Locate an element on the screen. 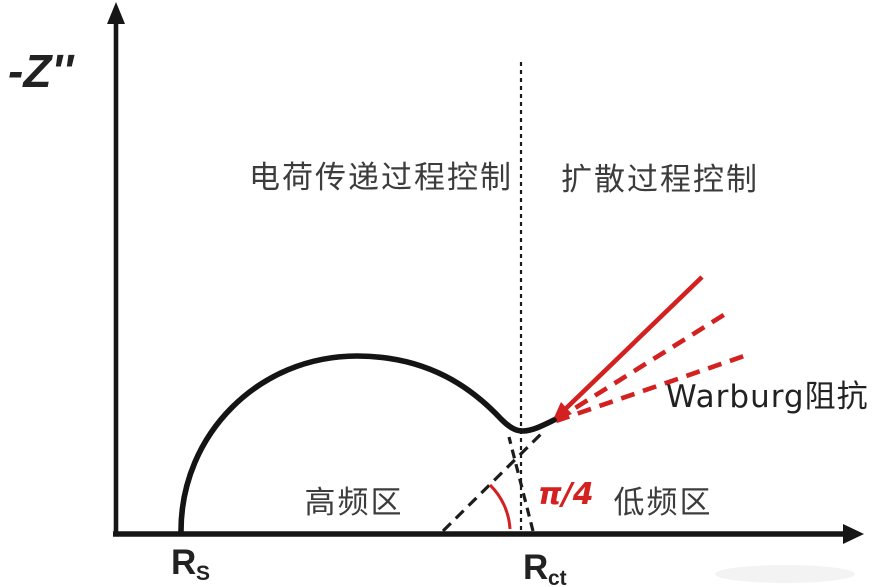  x-axis-arrowhead-icon is located at coordinates (853, 534).